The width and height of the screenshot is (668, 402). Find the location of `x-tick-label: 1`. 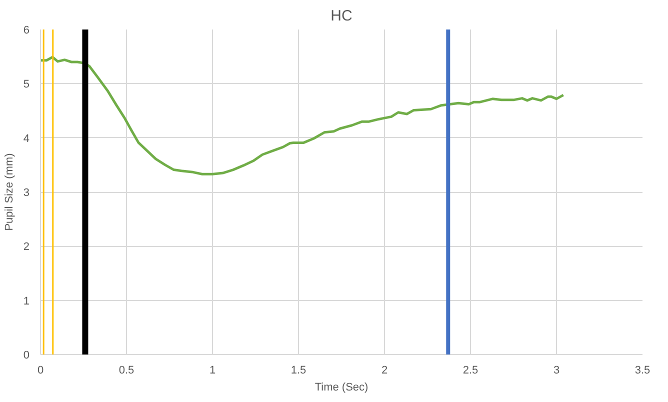

x-tick-label: 1 is located at coordinates (212, 370).